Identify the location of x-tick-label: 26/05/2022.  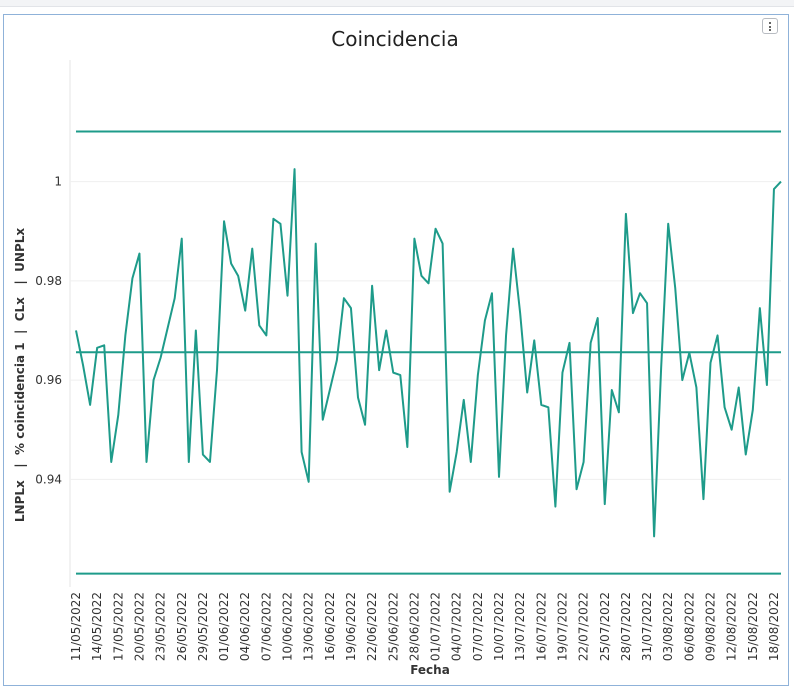
(182, 626).